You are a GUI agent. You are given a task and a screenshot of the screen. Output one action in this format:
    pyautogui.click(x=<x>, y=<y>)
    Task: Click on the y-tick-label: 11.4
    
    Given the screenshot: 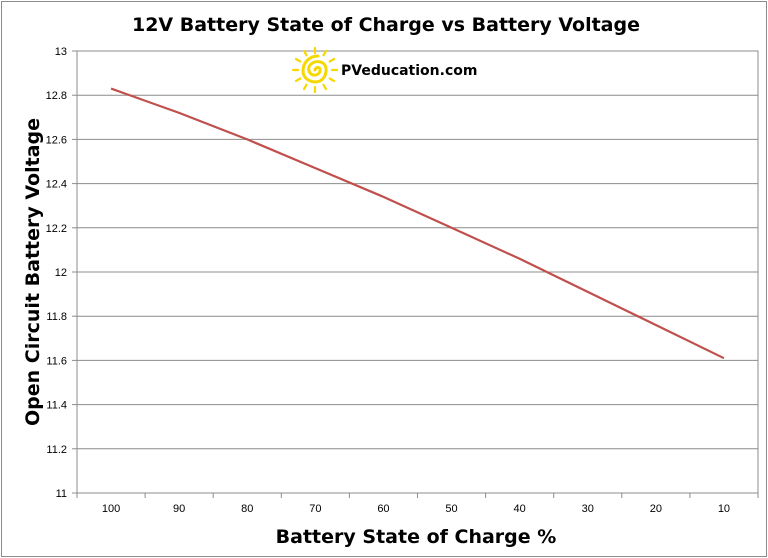 What is the action you would take?
    pyautogui.click(x=56, y=406)
    